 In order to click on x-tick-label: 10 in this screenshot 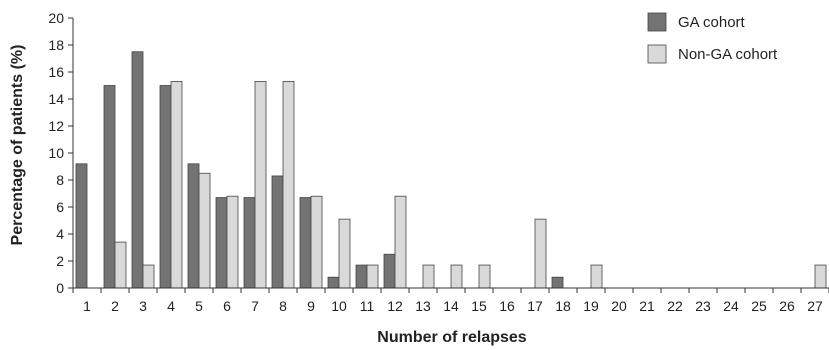, I will do `click(339, 306)`.